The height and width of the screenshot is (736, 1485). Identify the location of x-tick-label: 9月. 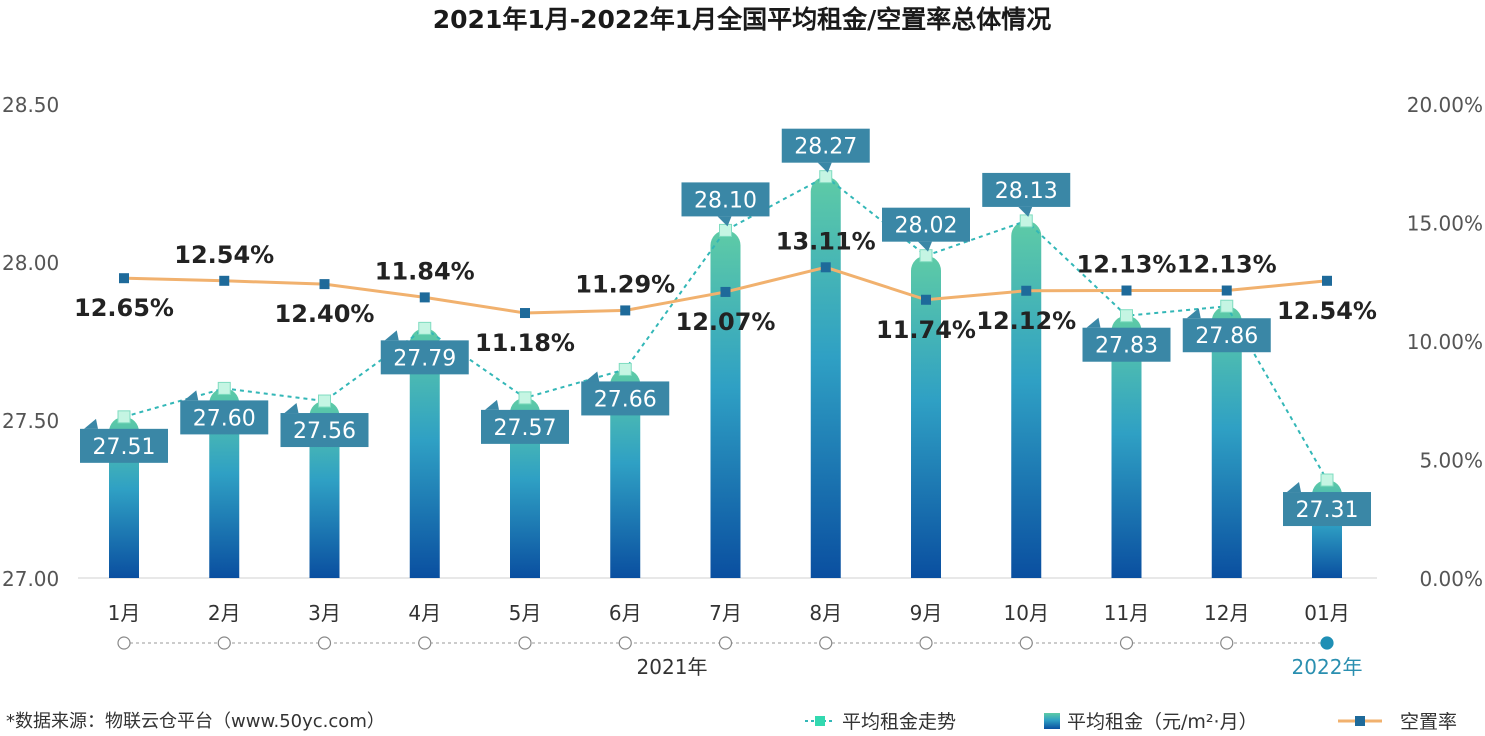
(926, 613).